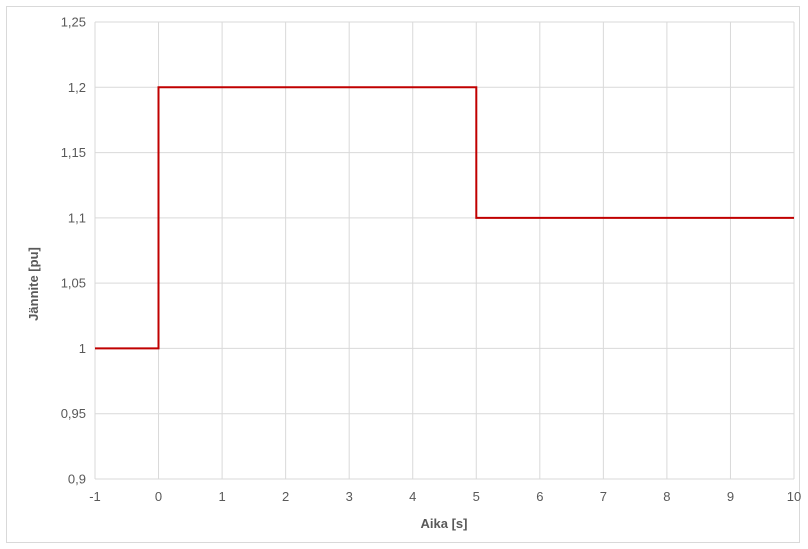  I want to click on x-tick-label: 1, so click(221, 496).